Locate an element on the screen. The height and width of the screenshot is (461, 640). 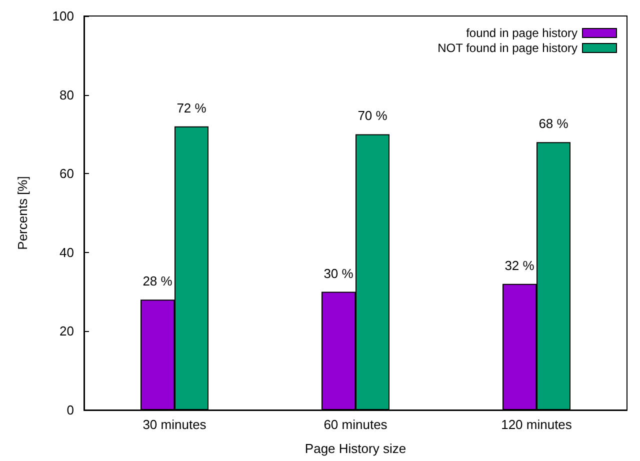
x-axis-title: Page History size is located at coordinates (355, 448).